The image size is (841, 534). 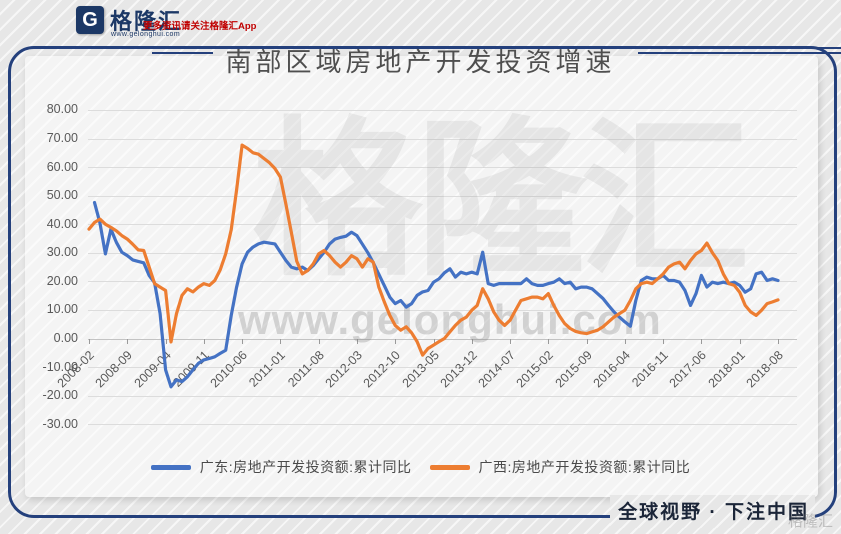 I want to click on y-axis-label: -10.00, so click(x=60, y=366).